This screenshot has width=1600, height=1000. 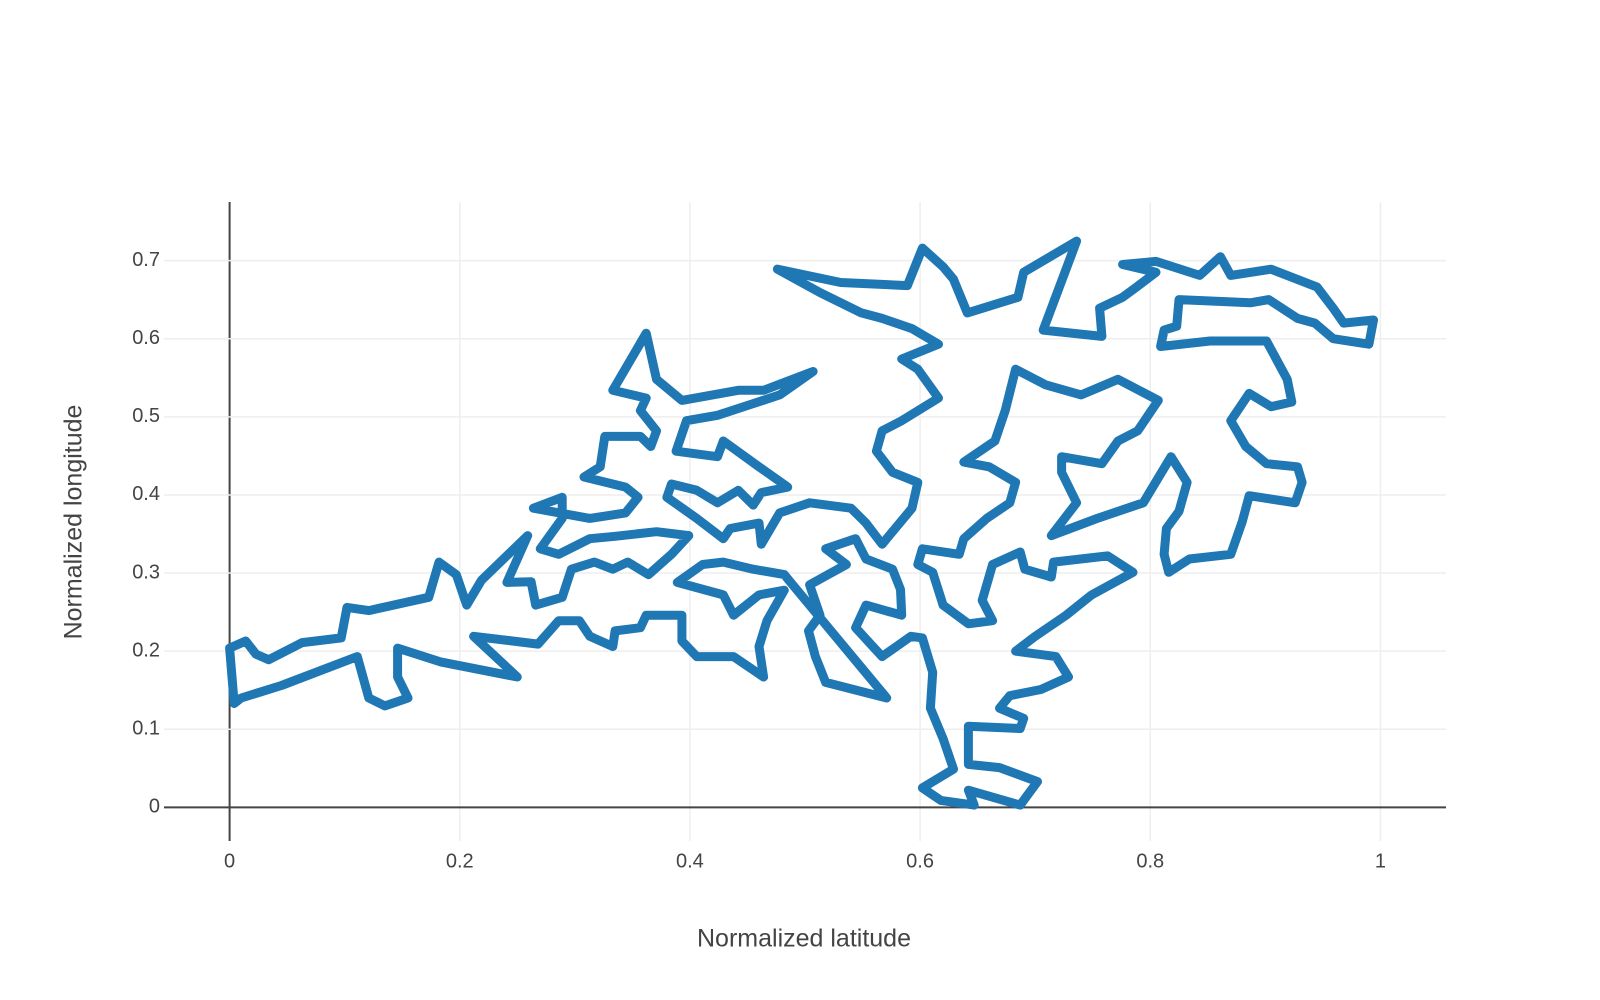 I want to click on y-tick-label: 0.6, so click(x=146, y=338).